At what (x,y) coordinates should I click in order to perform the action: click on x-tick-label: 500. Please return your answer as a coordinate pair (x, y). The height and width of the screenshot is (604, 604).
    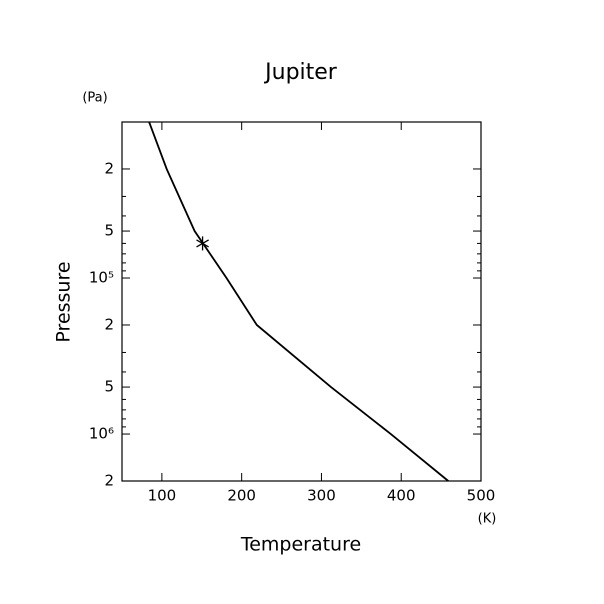
    Looking at the image, I should click on (481, 496).